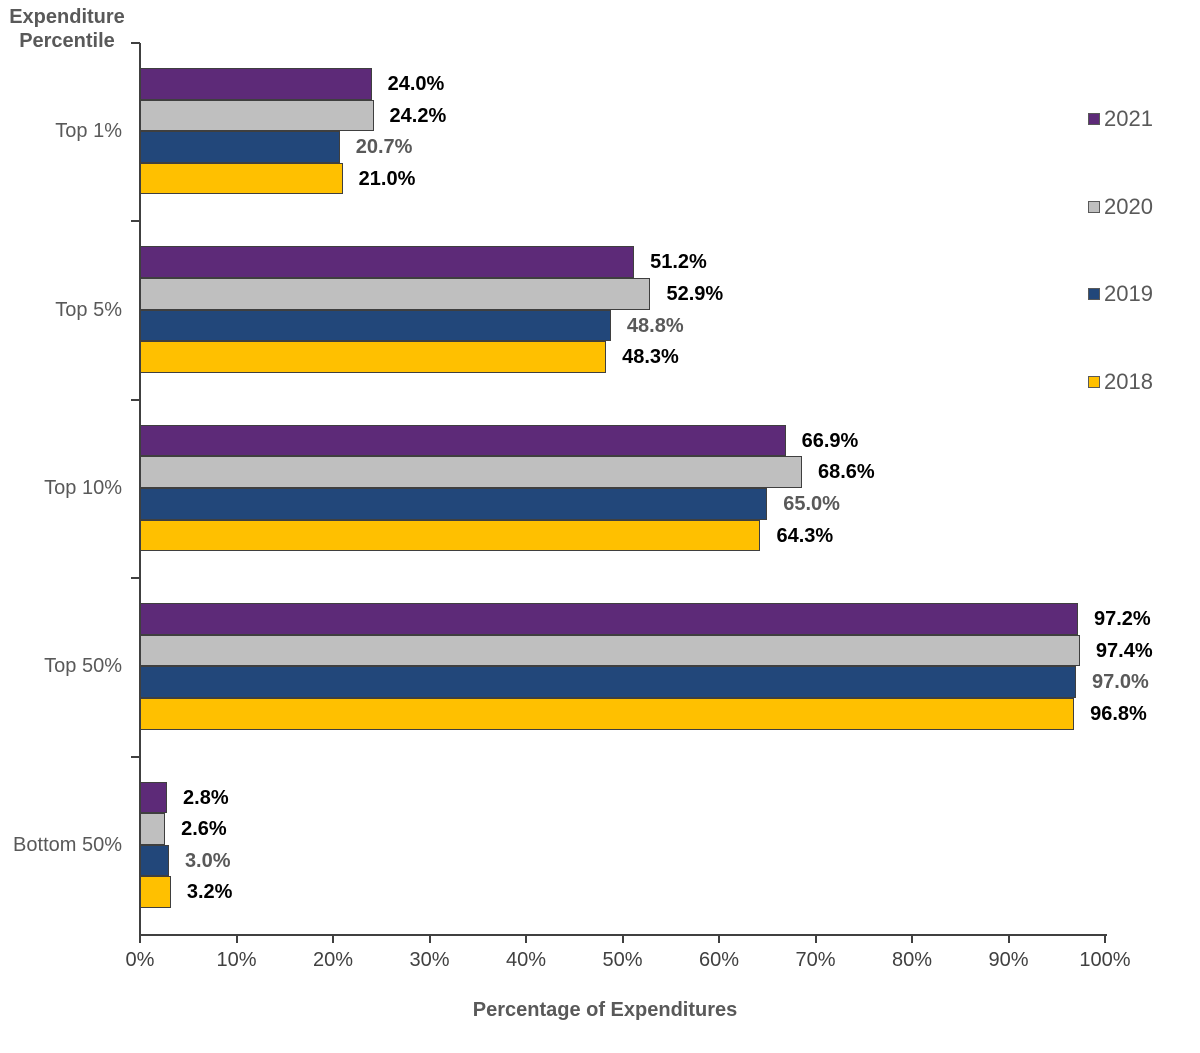 This screenshot has height=1053, width=1200. Describe the element at coordinates (429, 960) in the screenshot. I see `x-tick-label: 30%` at that location.